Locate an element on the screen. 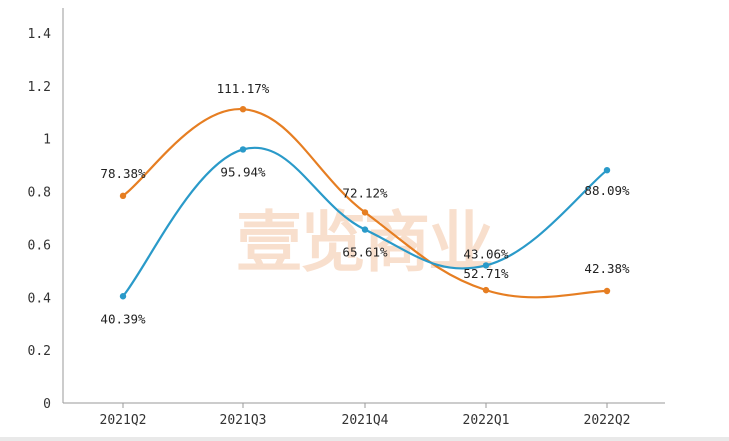 The image size is (729, 441). data-label: 52.71% is located at coordinates (486, 273).